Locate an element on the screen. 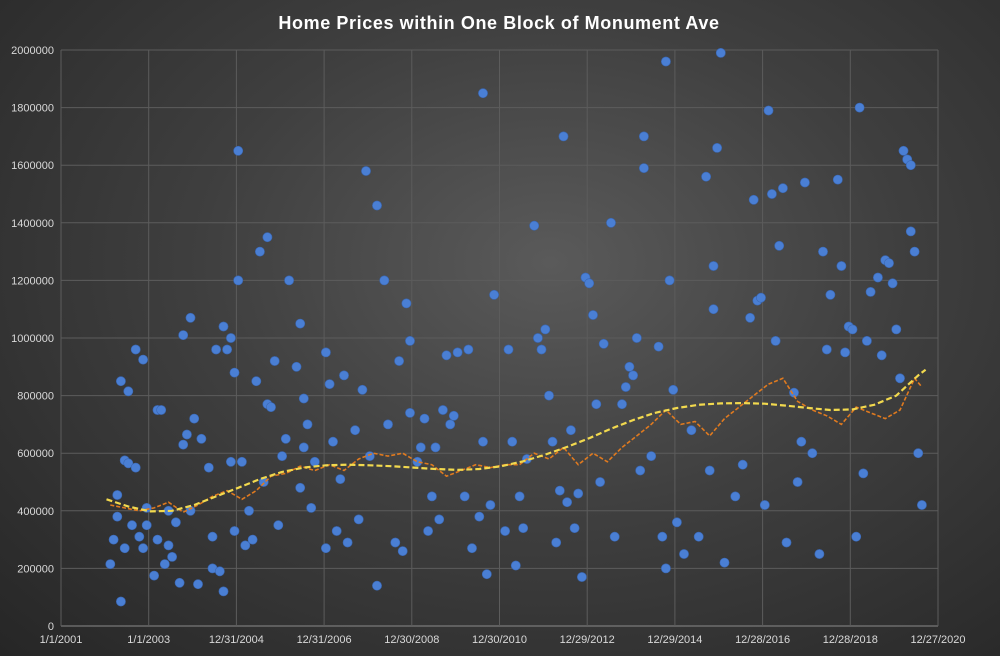 This screenshot has width=1000, height=656. y-tick-label: 1400000 is located at coordinates (32, 224).